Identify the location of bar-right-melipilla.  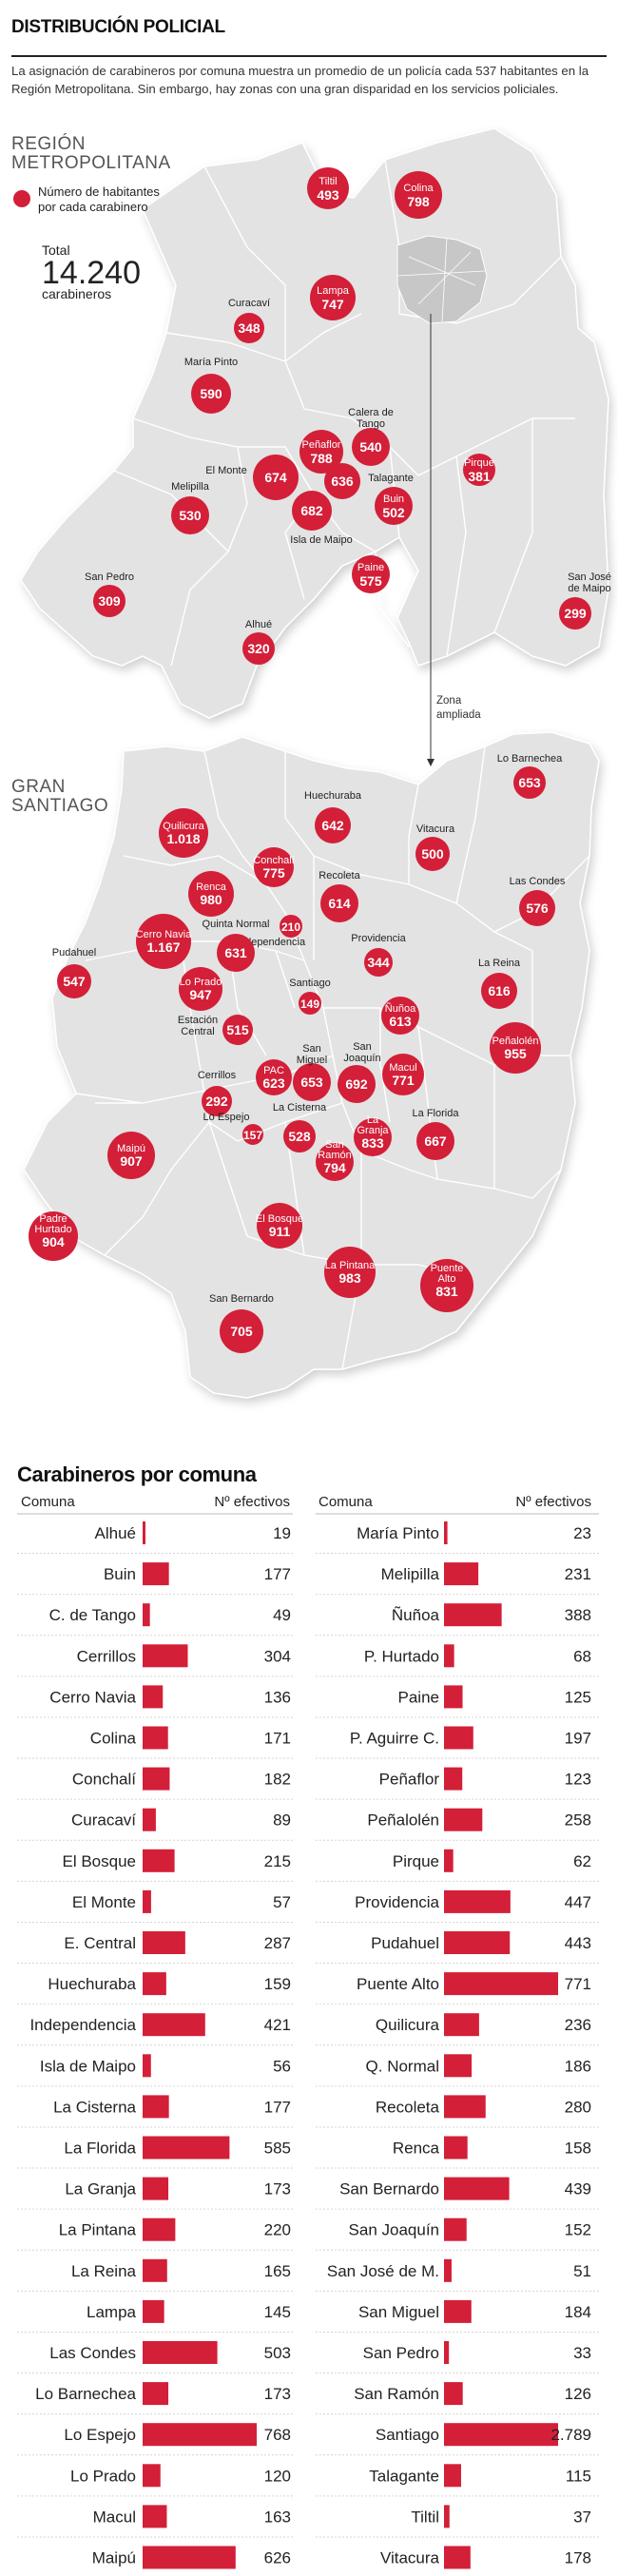
(461, 1574).